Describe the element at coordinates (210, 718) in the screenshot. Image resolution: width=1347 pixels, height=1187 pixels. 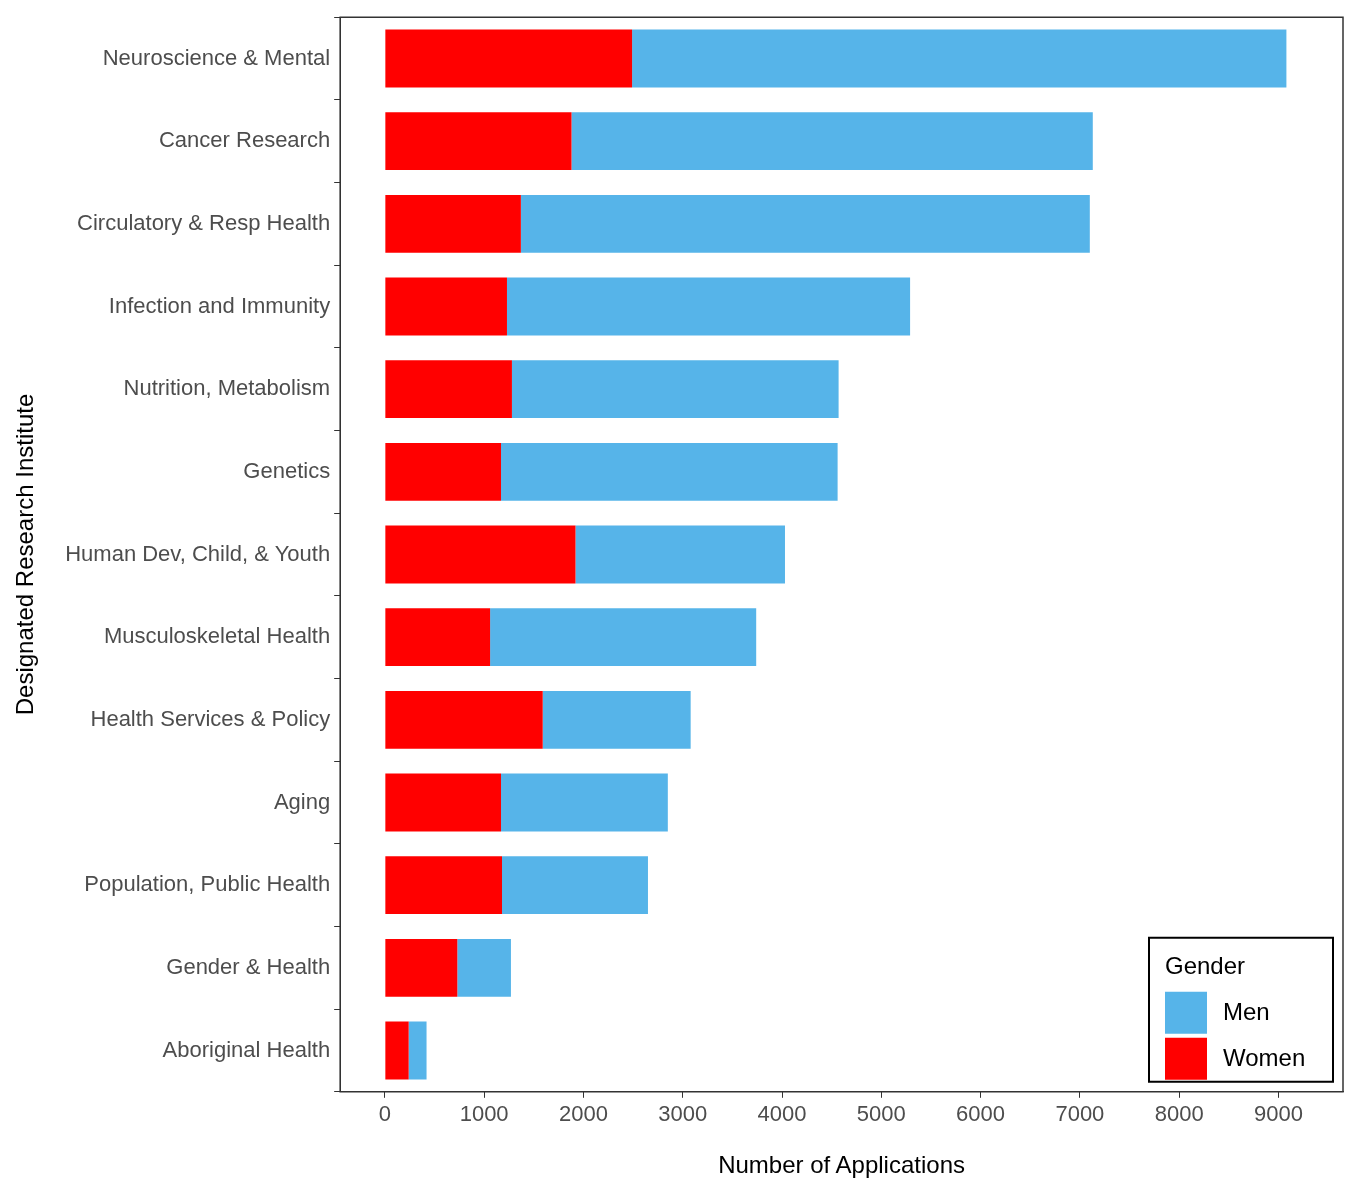
I see `y-tick-label: Health Services & Policy` at that location.